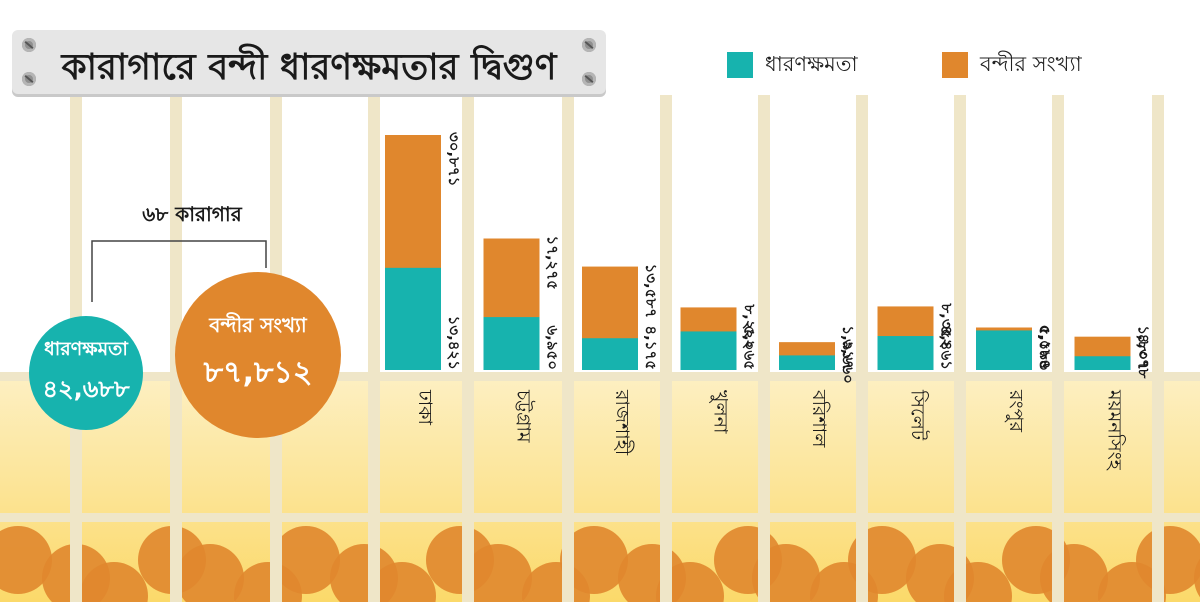  I want to click on category-label: সিলেট, so click(918, 415).